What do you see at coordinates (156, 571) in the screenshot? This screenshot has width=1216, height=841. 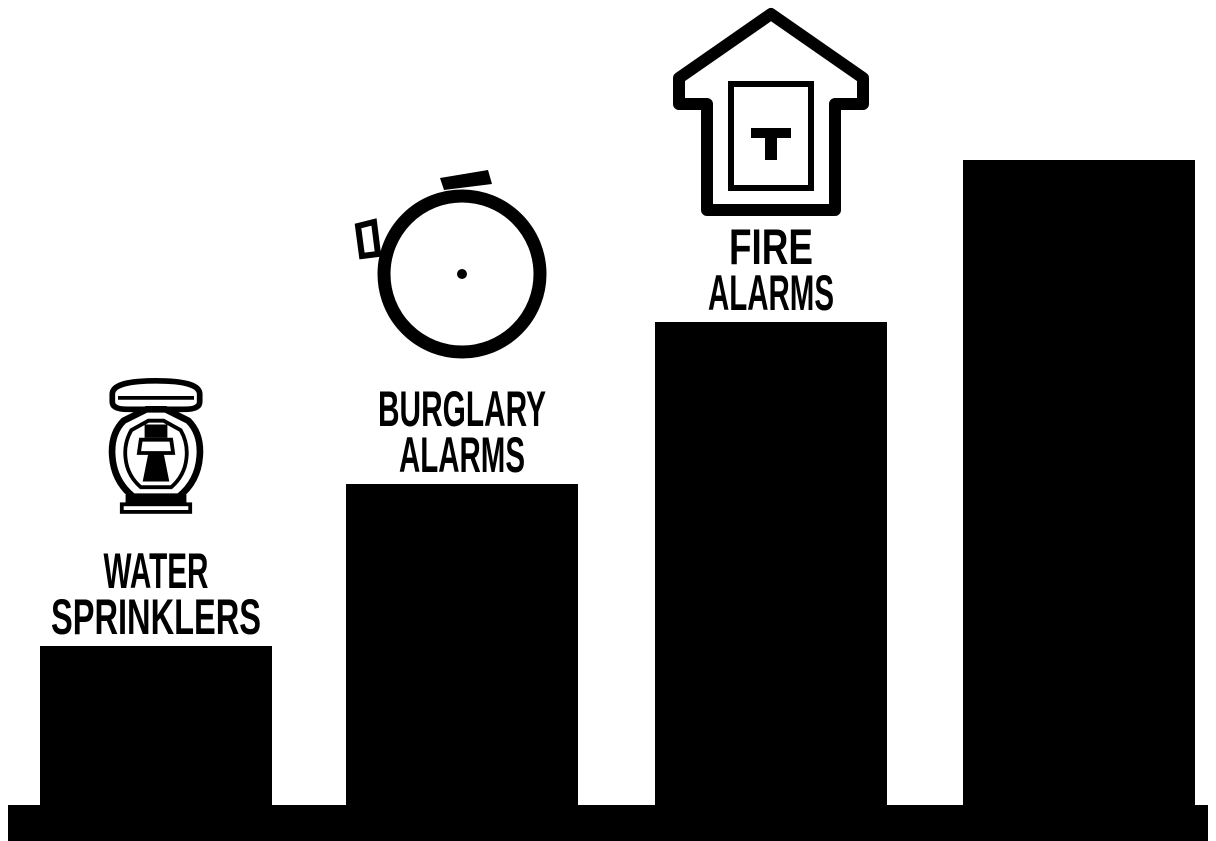 I see `bar-label-1-line-1: WATER` at bounding box center [156, 571].